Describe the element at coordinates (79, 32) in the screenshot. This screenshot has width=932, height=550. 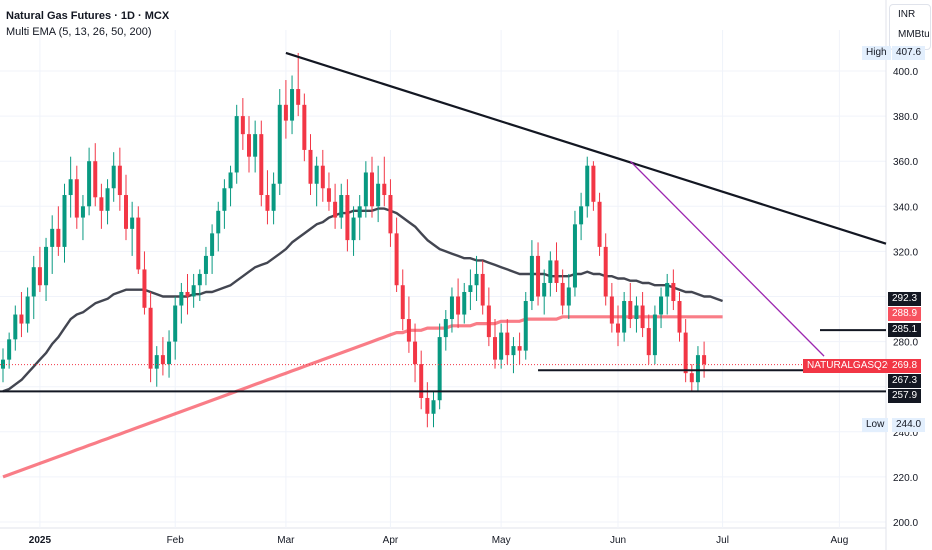
I see `indicator-label: Multi EMA (5, 13, 26, 50, 200)` at that location.